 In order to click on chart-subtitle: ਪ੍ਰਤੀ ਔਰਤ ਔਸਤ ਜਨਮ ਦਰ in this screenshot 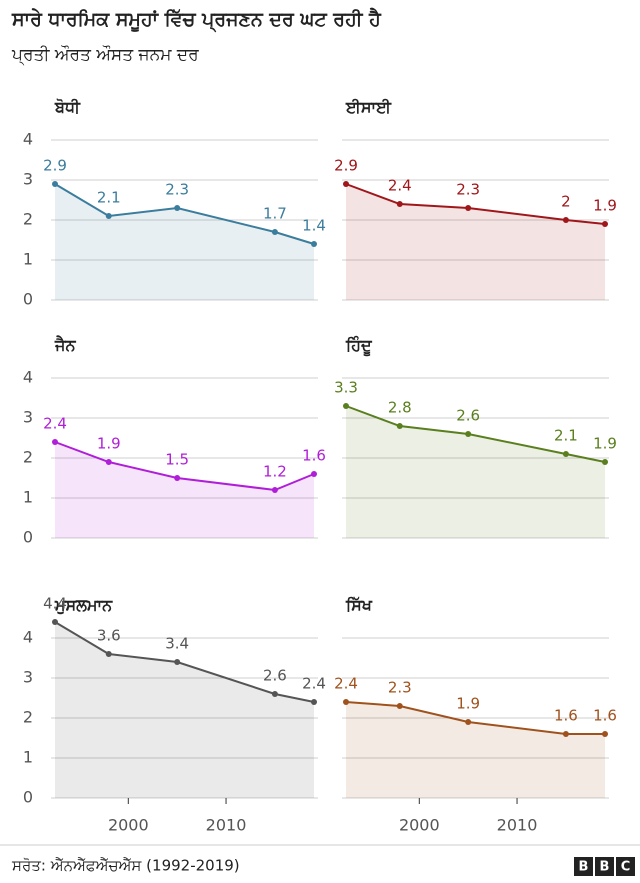, I will do `click(105, 55)`.